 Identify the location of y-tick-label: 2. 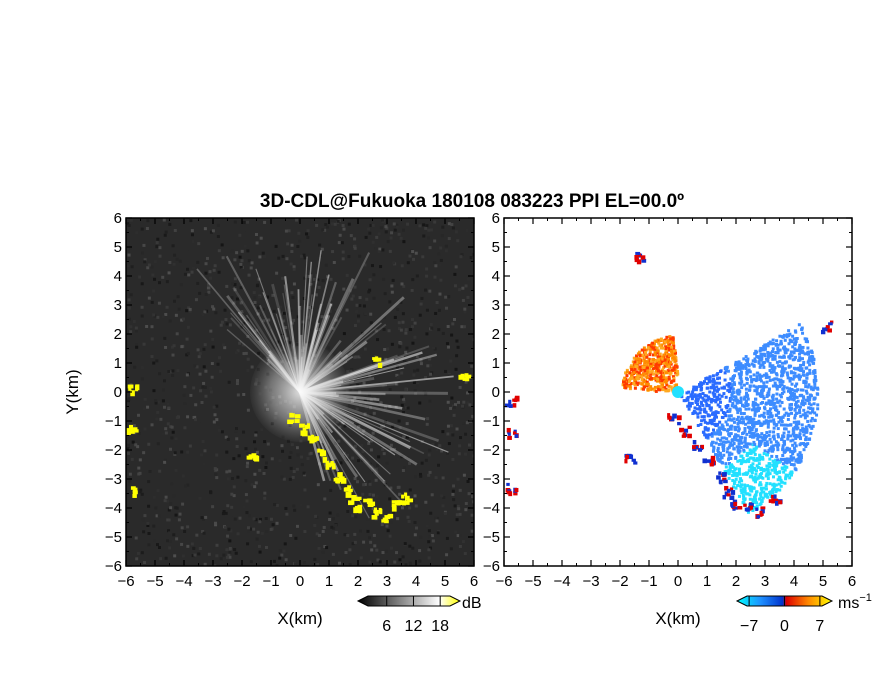
(118, 334).